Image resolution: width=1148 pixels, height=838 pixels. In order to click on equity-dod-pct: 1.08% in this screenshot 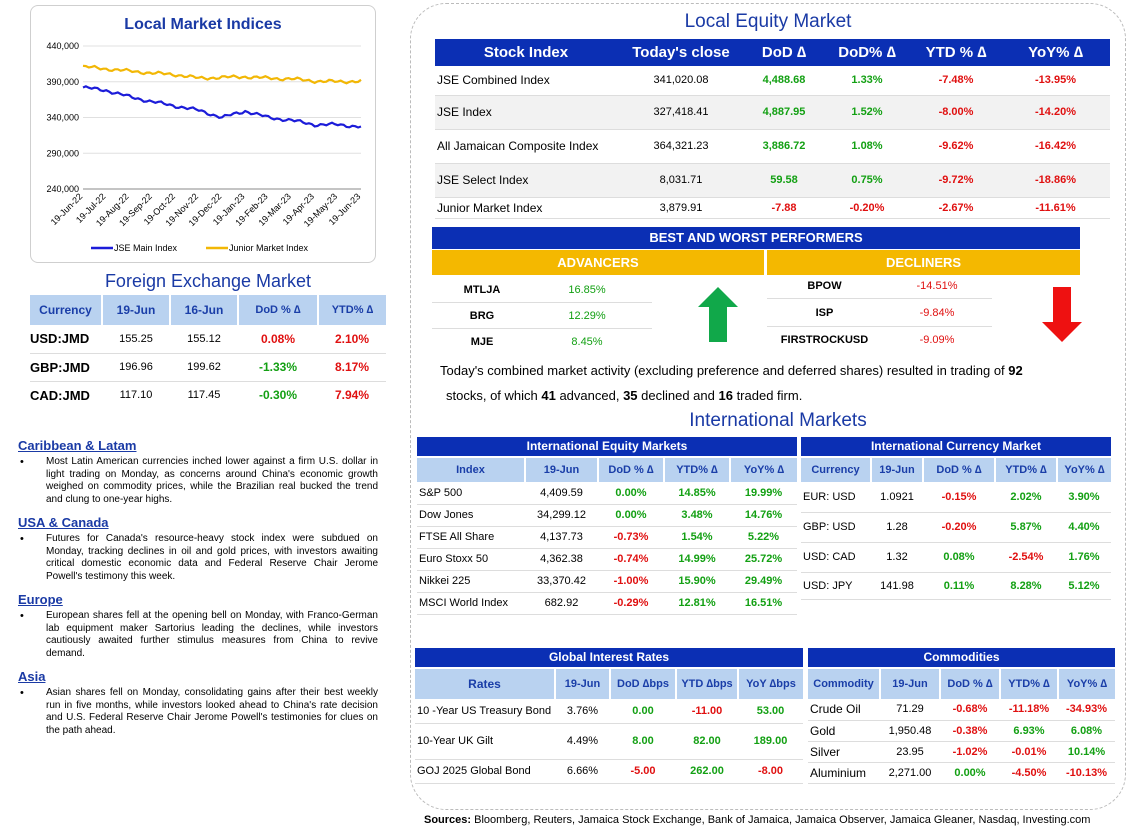, I will do `click(867, 146)`.